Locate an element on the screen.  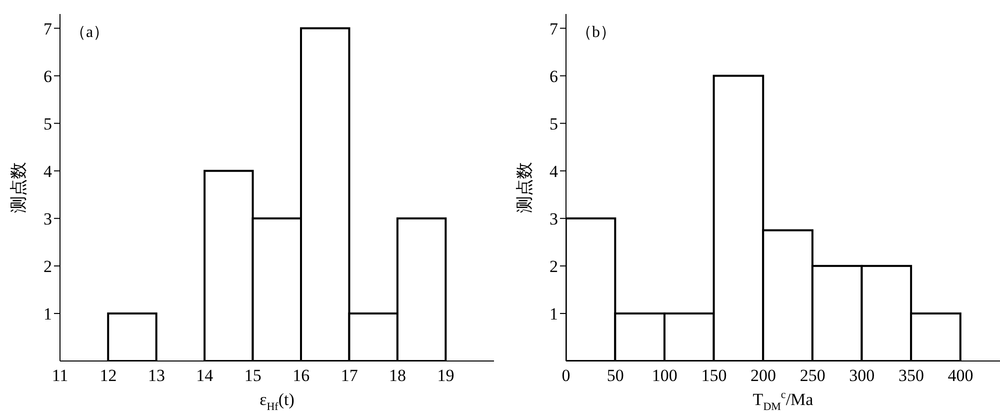
x-tick-label: 17 is located at coordinates (349, 376).